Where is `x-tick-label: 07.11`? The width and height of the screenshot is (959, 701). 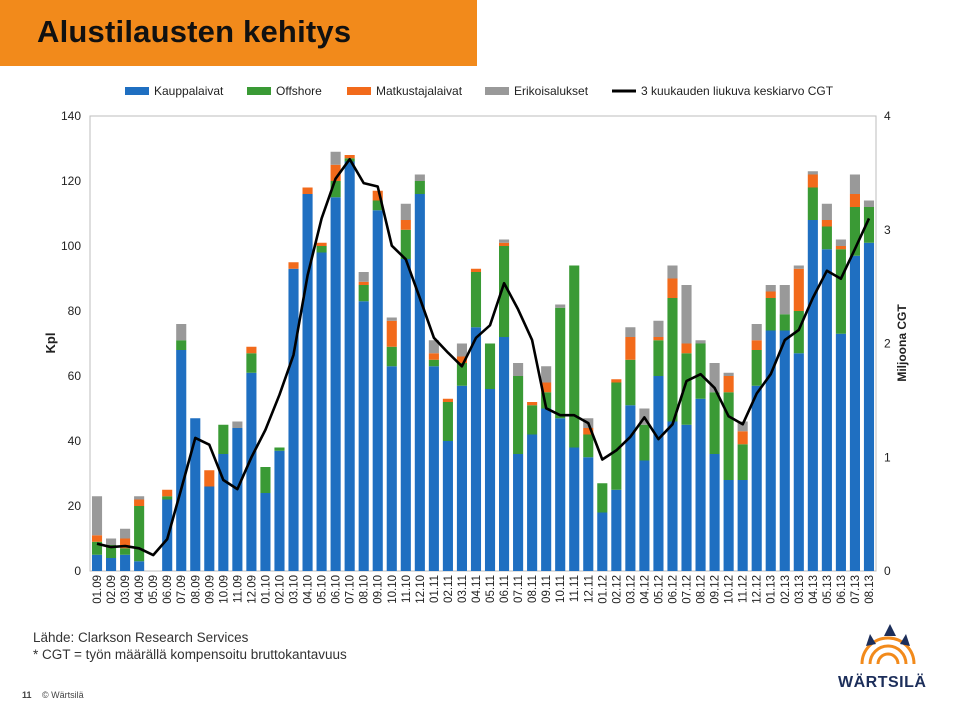
x-tick-label: 07.11 is located at coordinates (519, 589).